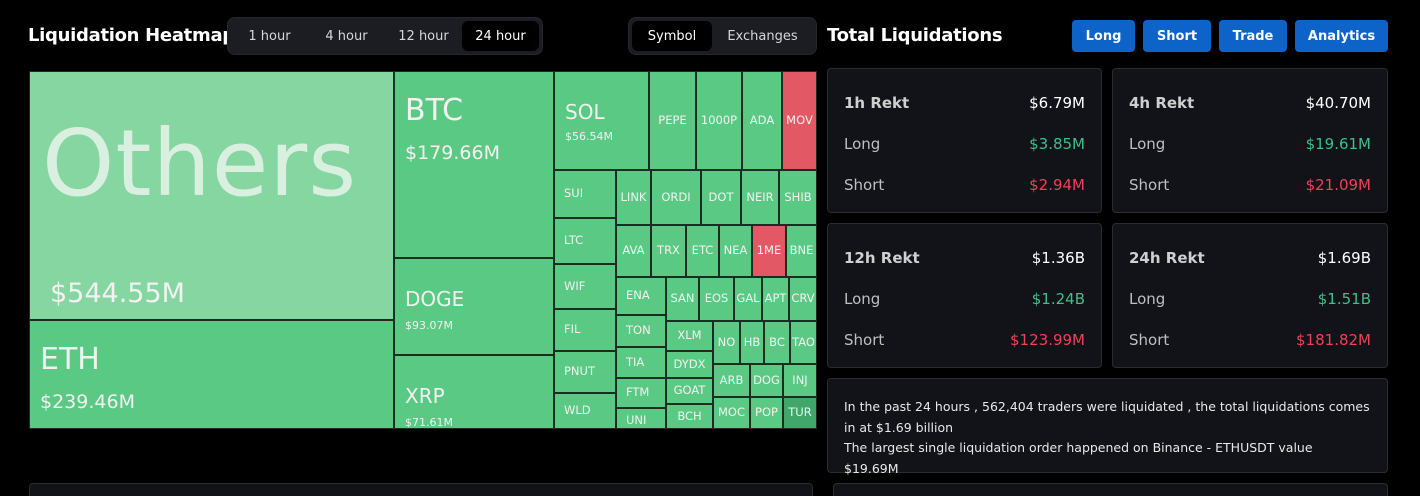 Image resolution: width=1420 pixels, height=496 pixels. I want to click on long-button: Long, so click(1103, 36).